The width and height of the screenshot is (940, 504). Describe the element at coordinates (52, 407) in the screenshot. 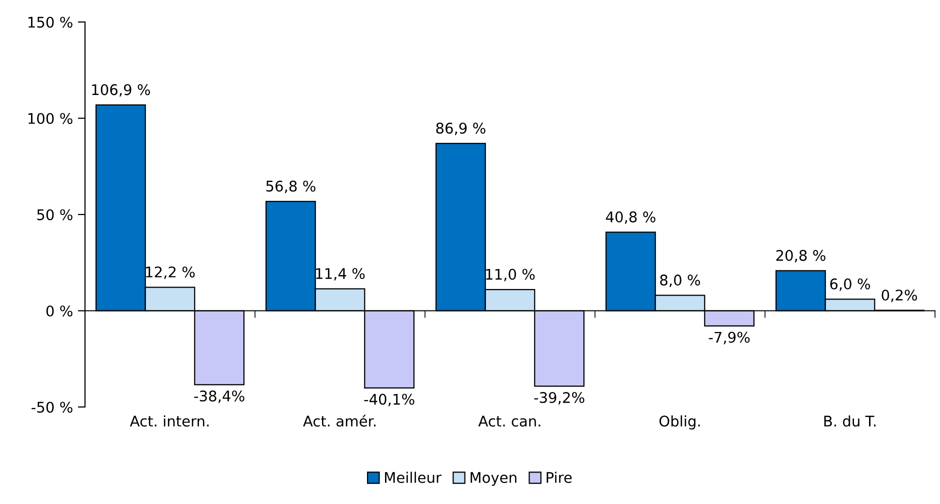

I see `y-tick-label: -50 %` at that location.